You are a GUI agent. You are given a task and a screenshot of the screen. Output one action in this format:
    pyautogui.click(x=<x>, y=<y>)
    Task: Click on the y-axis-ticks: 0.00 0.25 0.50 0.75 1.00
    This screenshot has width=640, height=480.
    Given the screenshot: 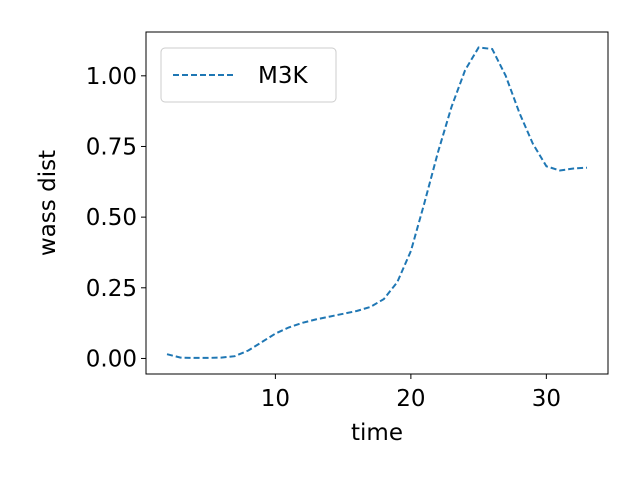 What is the action you would take?
    pyautogui.click(x=116, y=218)
    